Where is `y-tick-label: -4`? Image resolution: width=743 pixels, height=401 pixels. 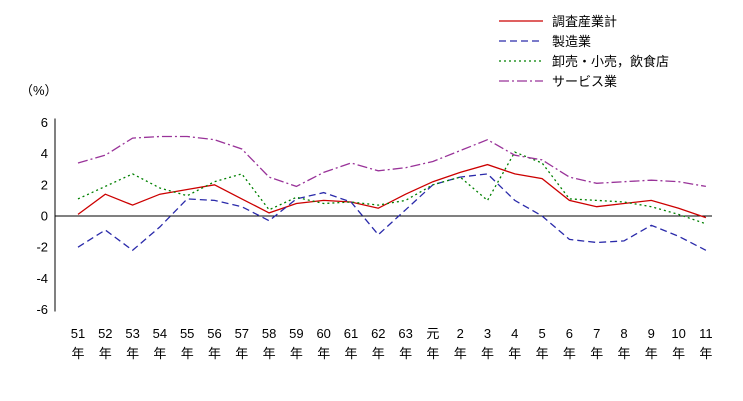
y-tick-label: -4 is located at coordinates (42, 278).